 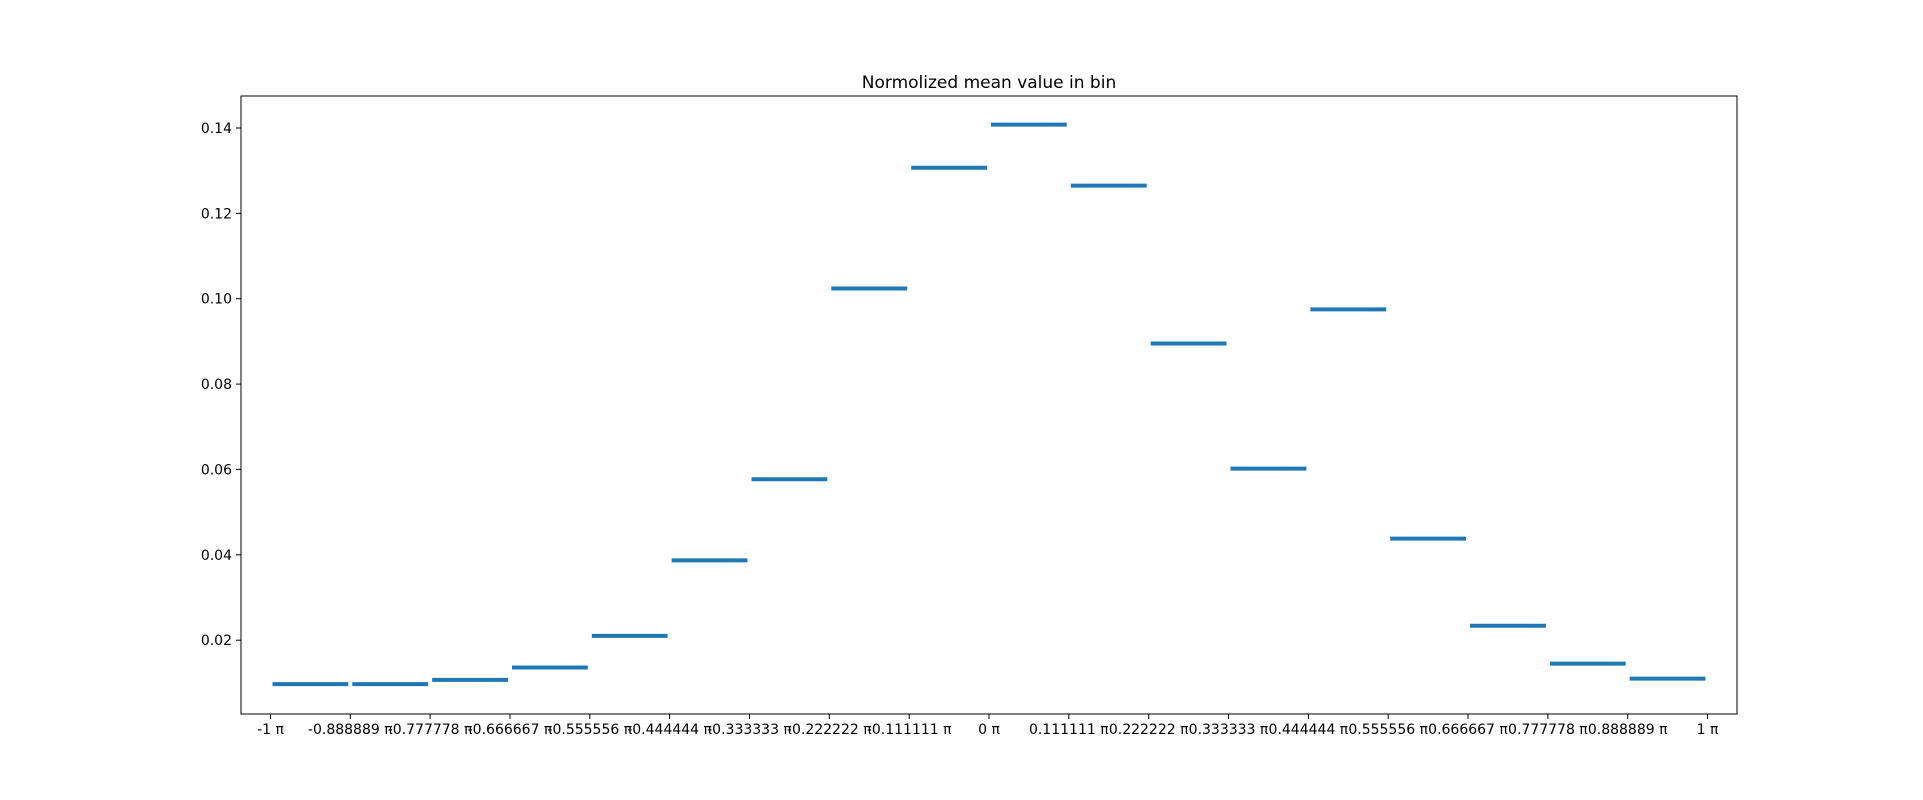 I want to click on x-tick-label: -1 π, so click(x=270, y=730).